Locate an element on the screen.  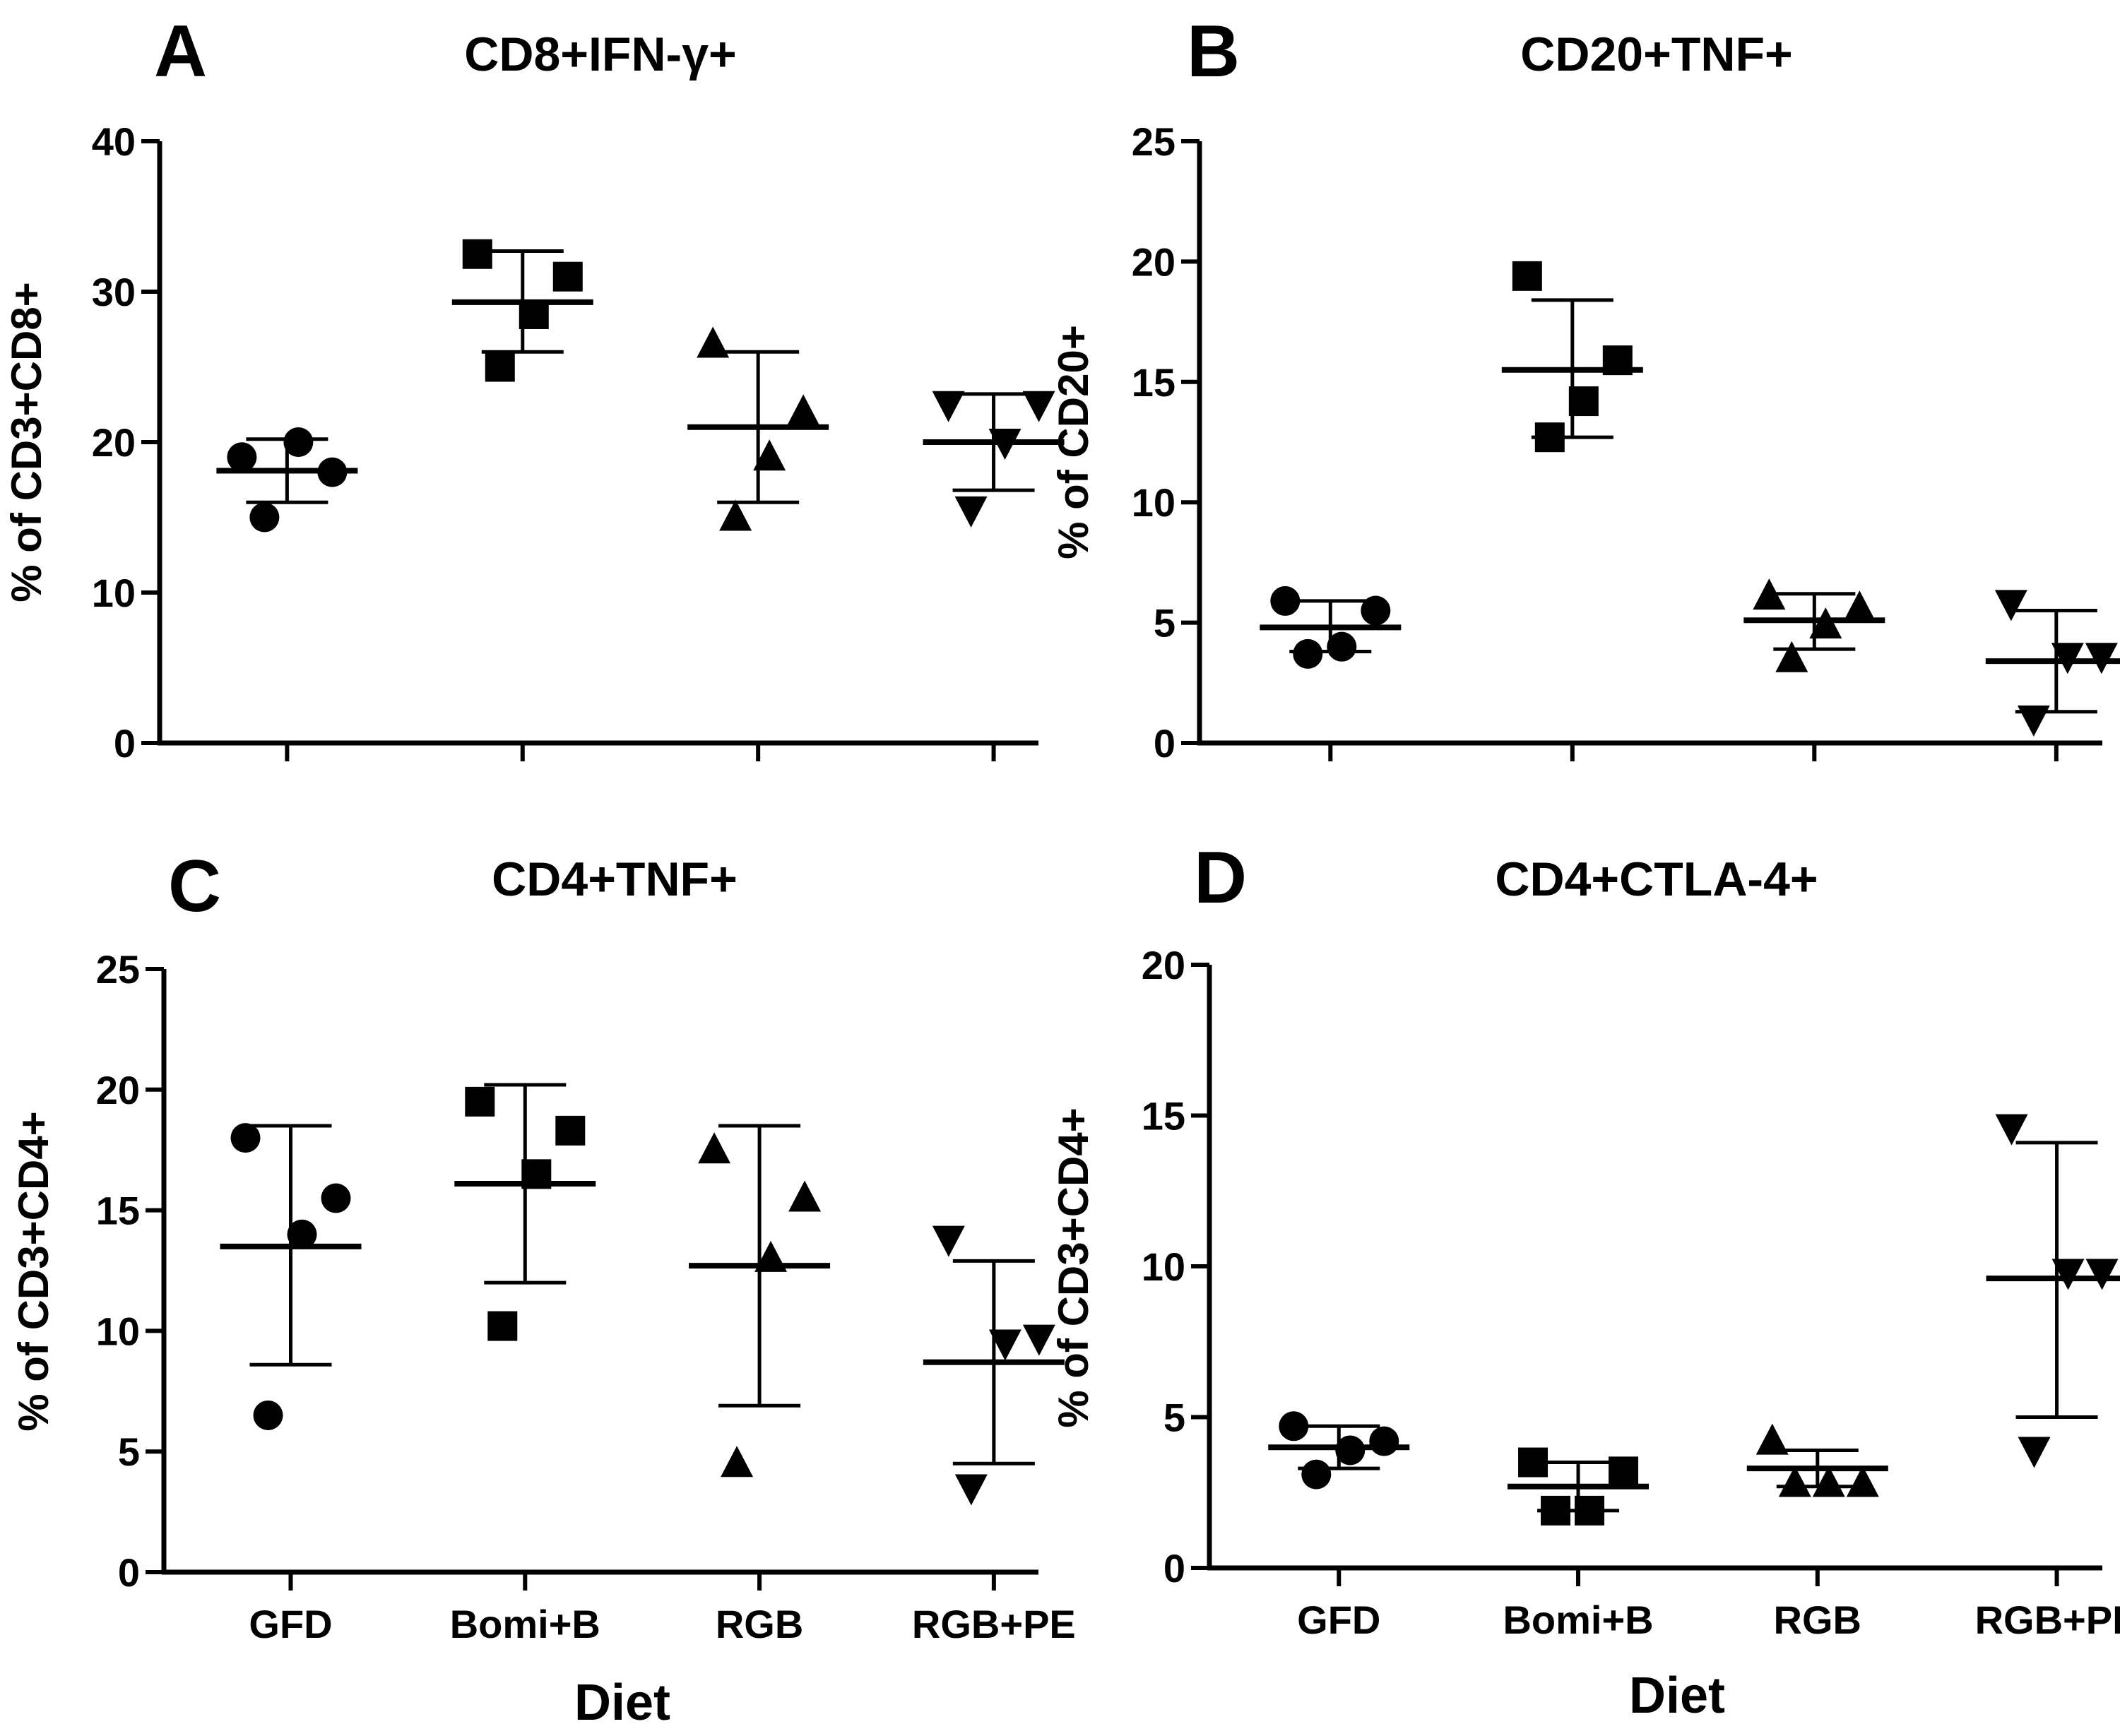
chart-title: CD8+IFN-γ+ is located at coordinates (600, 54).